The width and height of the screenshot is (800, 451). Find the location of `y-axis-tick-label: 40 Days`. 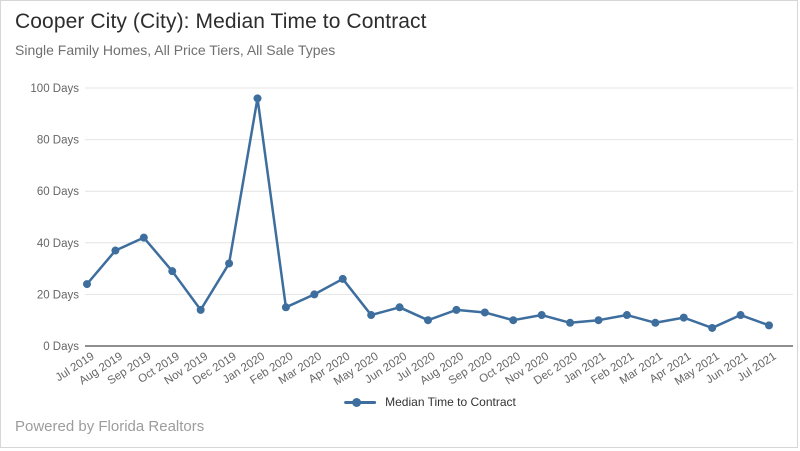

y-axis-tick-label: 40 Days is located at coordinates (58, 244).